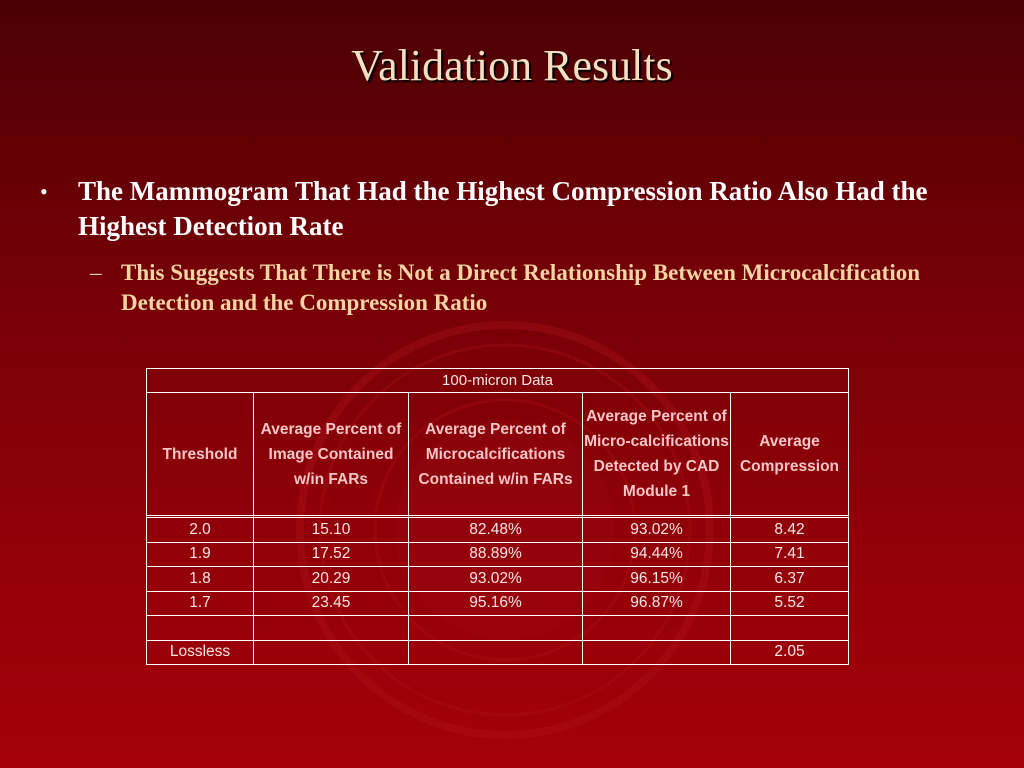 This screenshot has width=1024, height=768. Describe the element at coordinates (200, 603) in the screenshot. I see `cell-threshold: 1.7` at that location.